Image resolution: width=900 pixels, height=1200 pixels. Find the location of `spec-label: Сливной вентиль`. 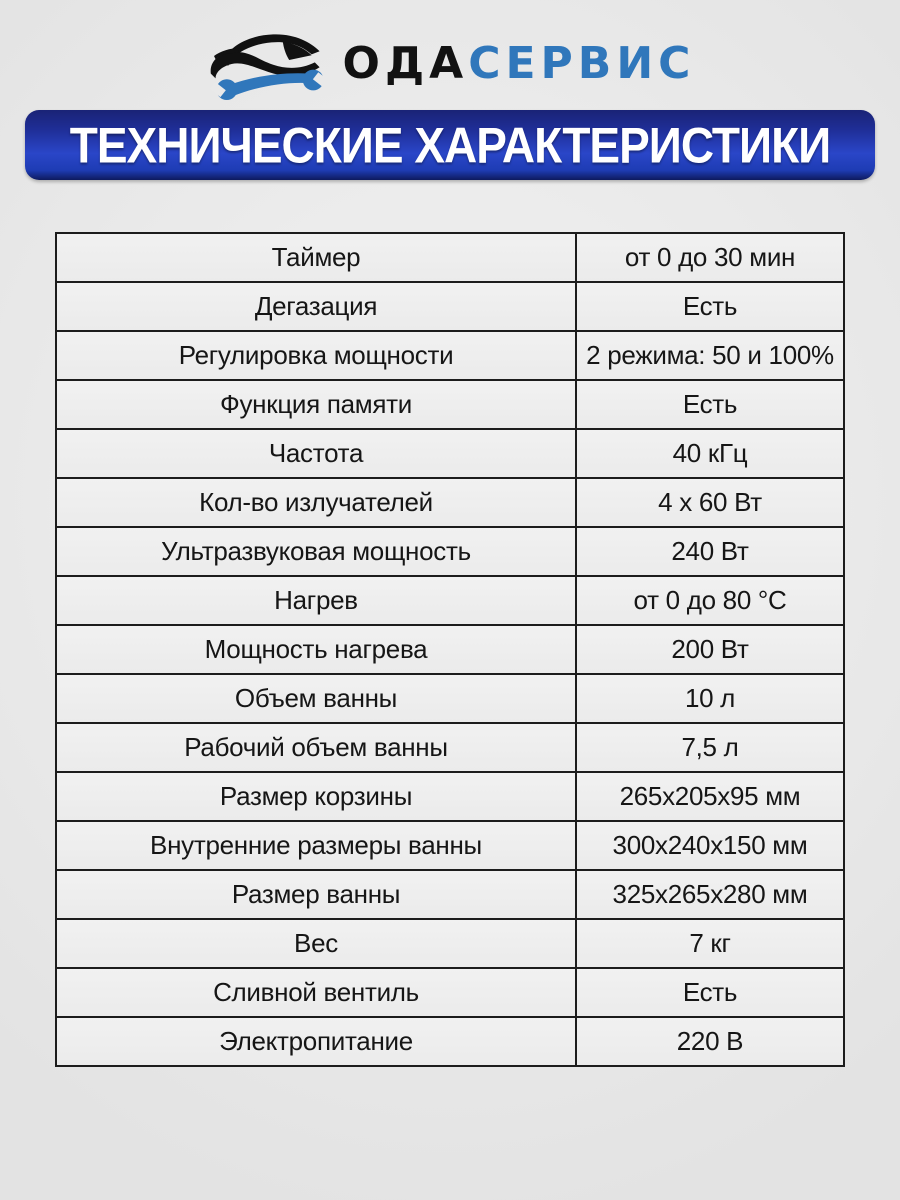

spec-label: Сливной вентиль is located at coordinates (316, 992).